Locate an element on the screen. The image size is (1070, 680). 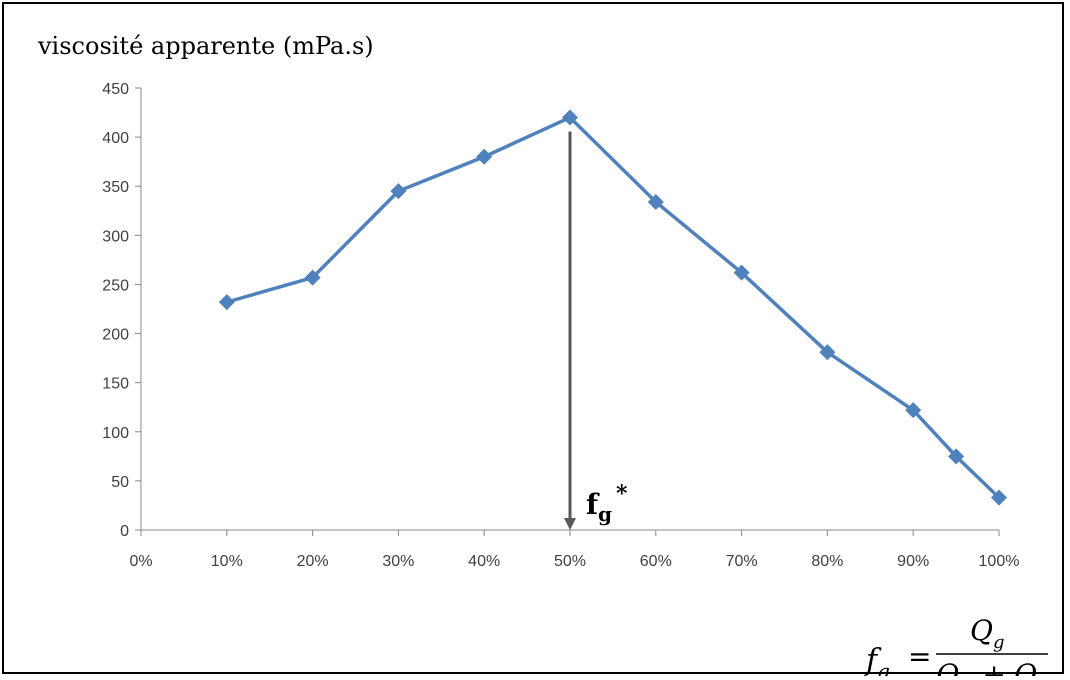
x-axis-ticks: 0% 10% 20% 30% 40% 50% 60% 70% 80% 90% 100% is located at coordinates (574, 550).